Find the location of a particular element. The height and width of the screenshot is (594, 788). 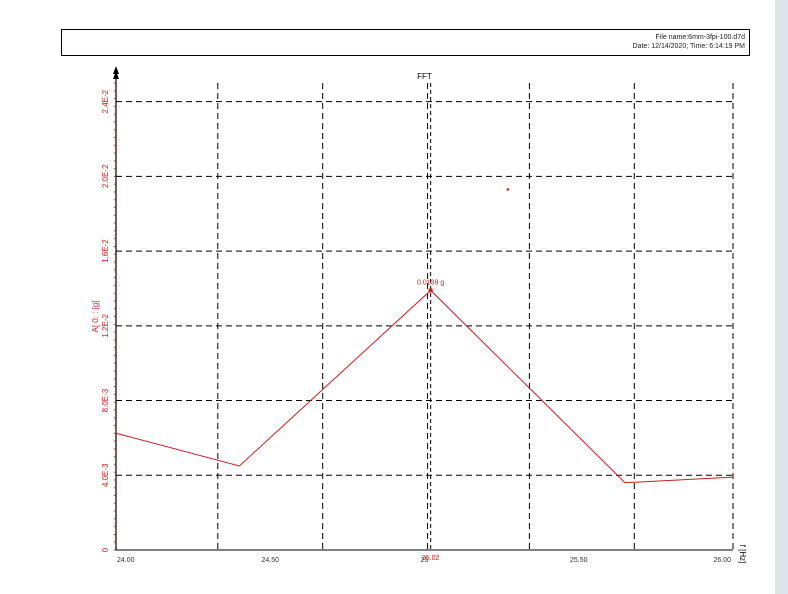

y-tick-label-5: 2.0E-2 is located at coordinates (105, 176).